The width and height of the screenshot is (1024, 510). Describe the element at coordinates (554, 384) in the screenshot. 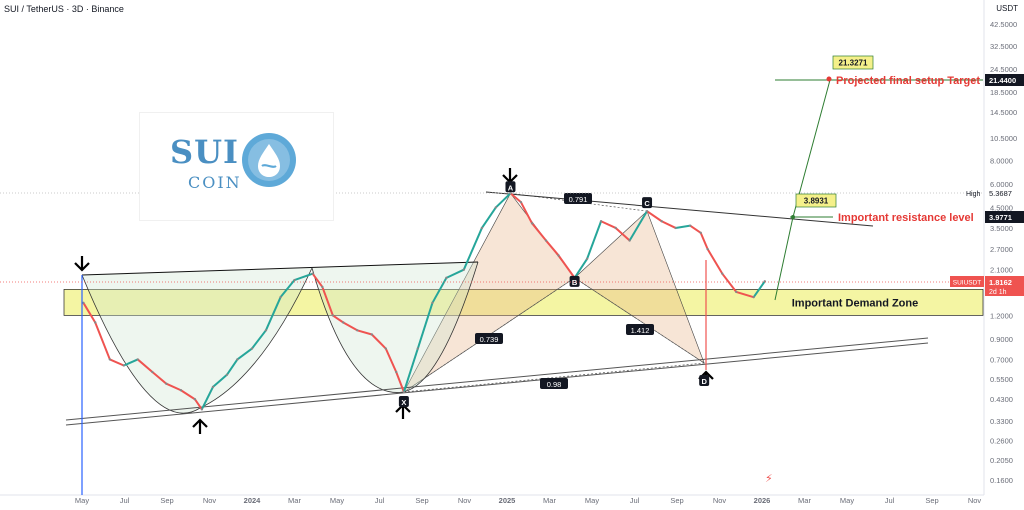

I see `ratio-label: 0.98` at that location.